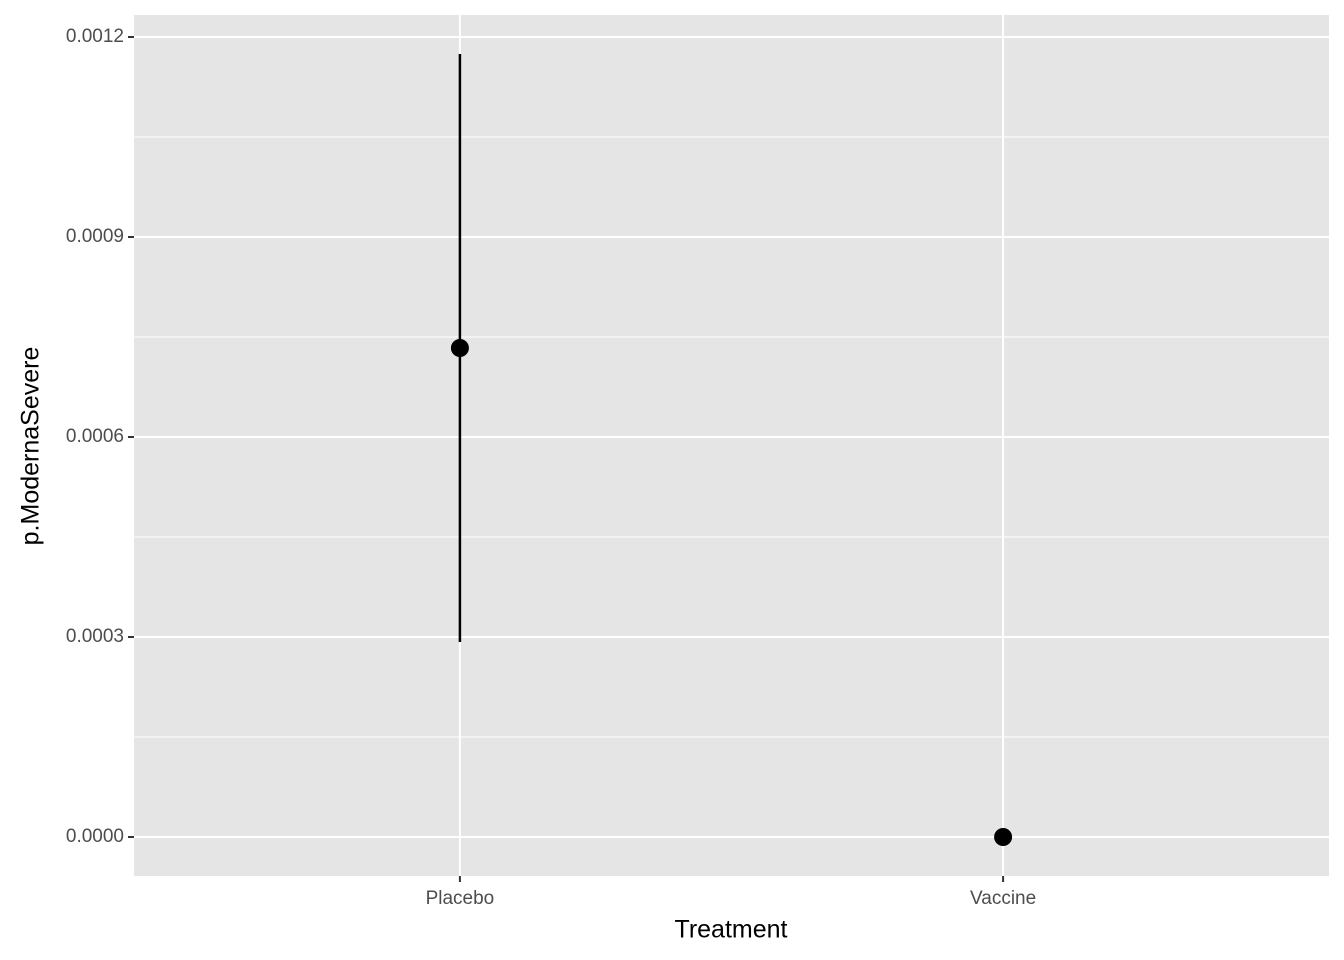  Describe the element at coordinates (95, 236) in the screenshot. I see `y-tick-label: 0.0009` at that location.